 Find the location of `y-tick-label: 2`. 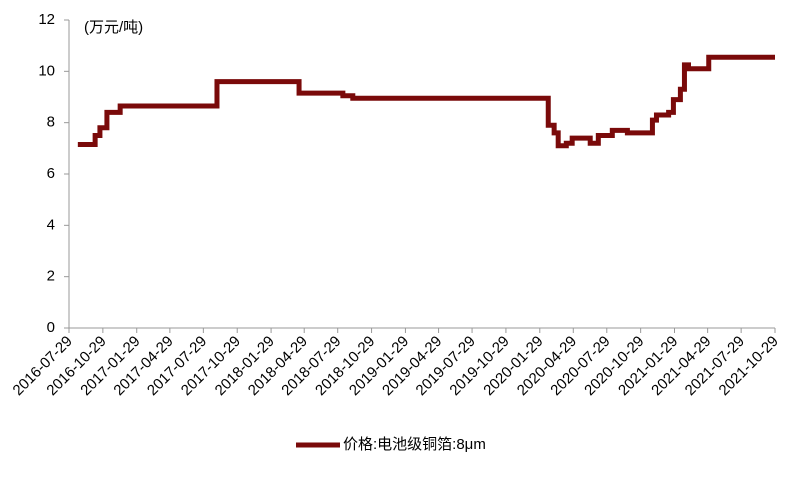

y-tick-label: 2 is located at coordinates (51, 276).